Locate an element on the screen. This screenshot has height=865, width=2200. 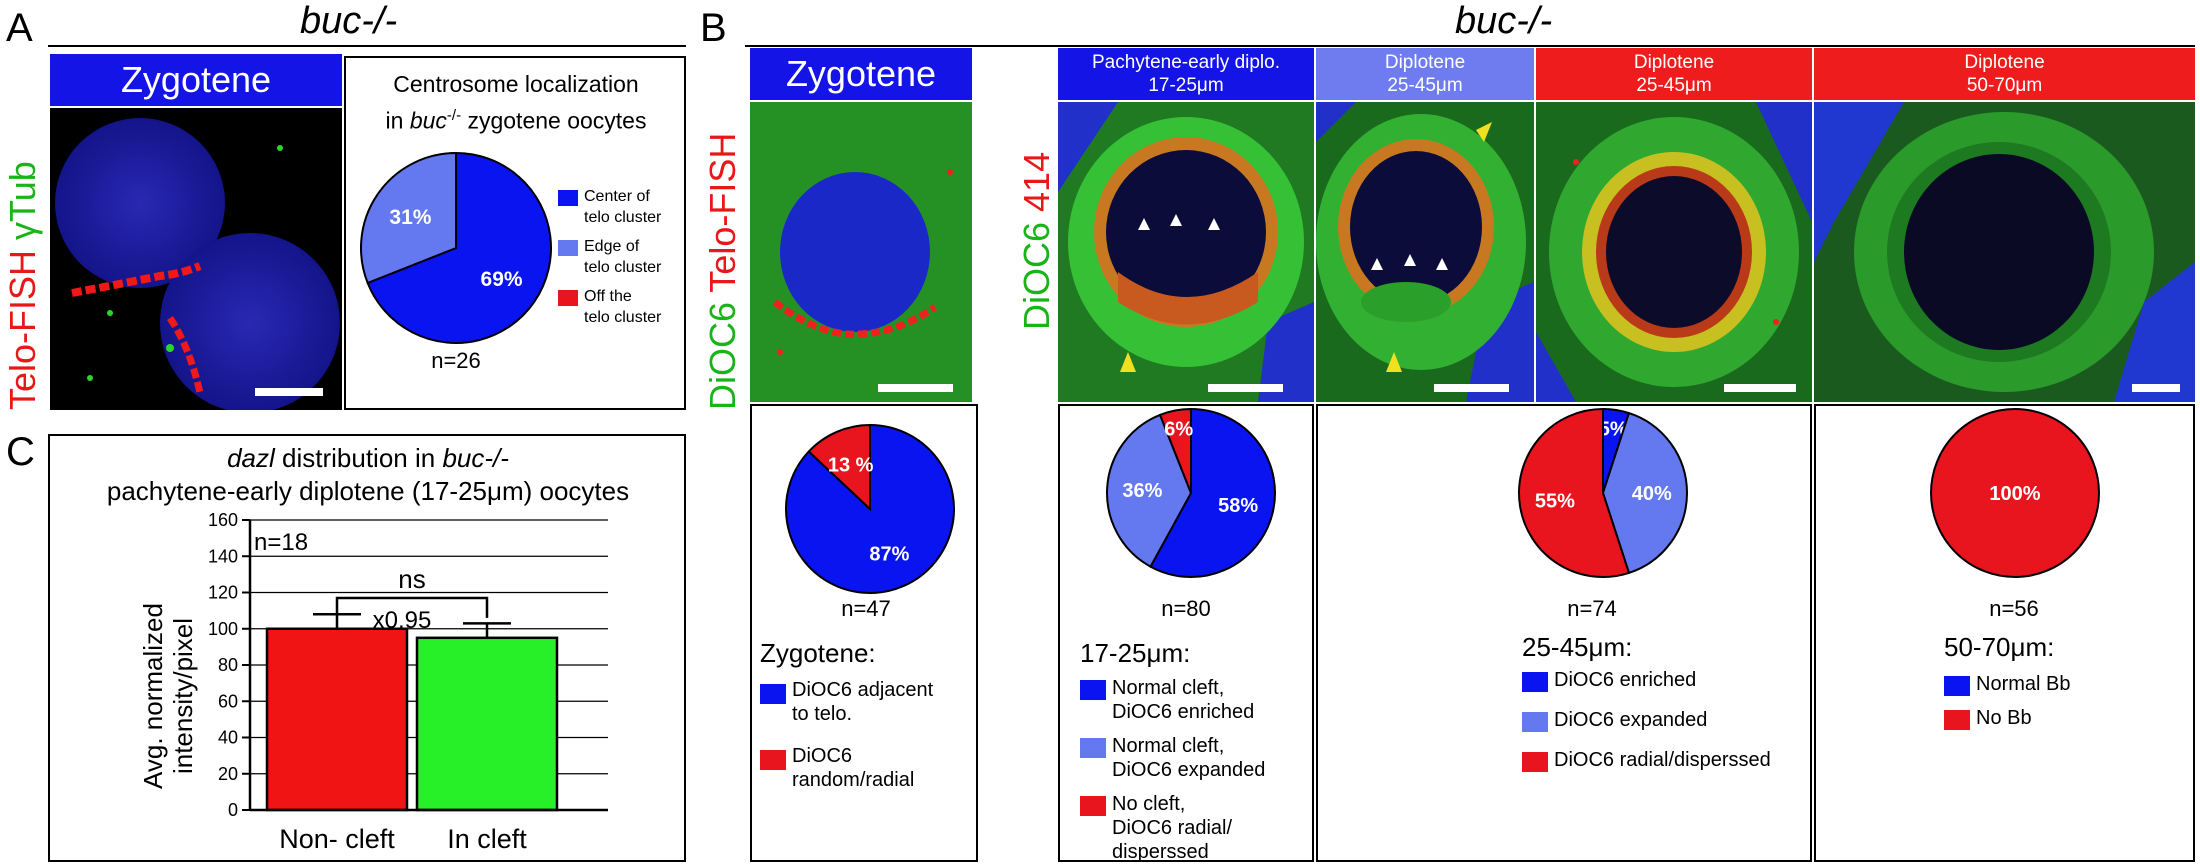
gamma-tub-label: γTub is located at coordinates (22, 200).